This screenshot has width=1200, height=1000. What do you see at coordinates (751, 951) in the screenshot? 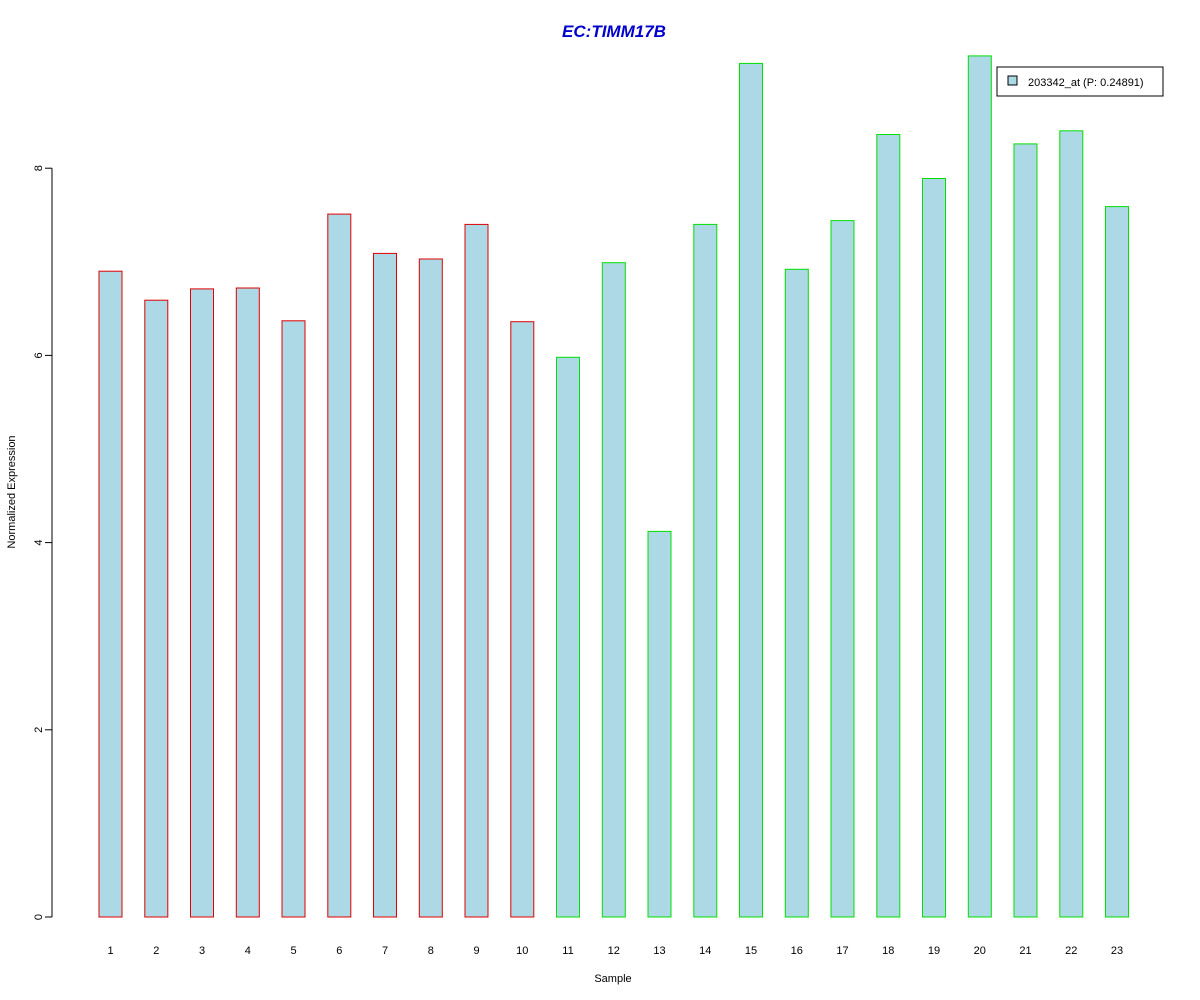
I see `x-tick-label: 15` at bounding box center [751, 951].